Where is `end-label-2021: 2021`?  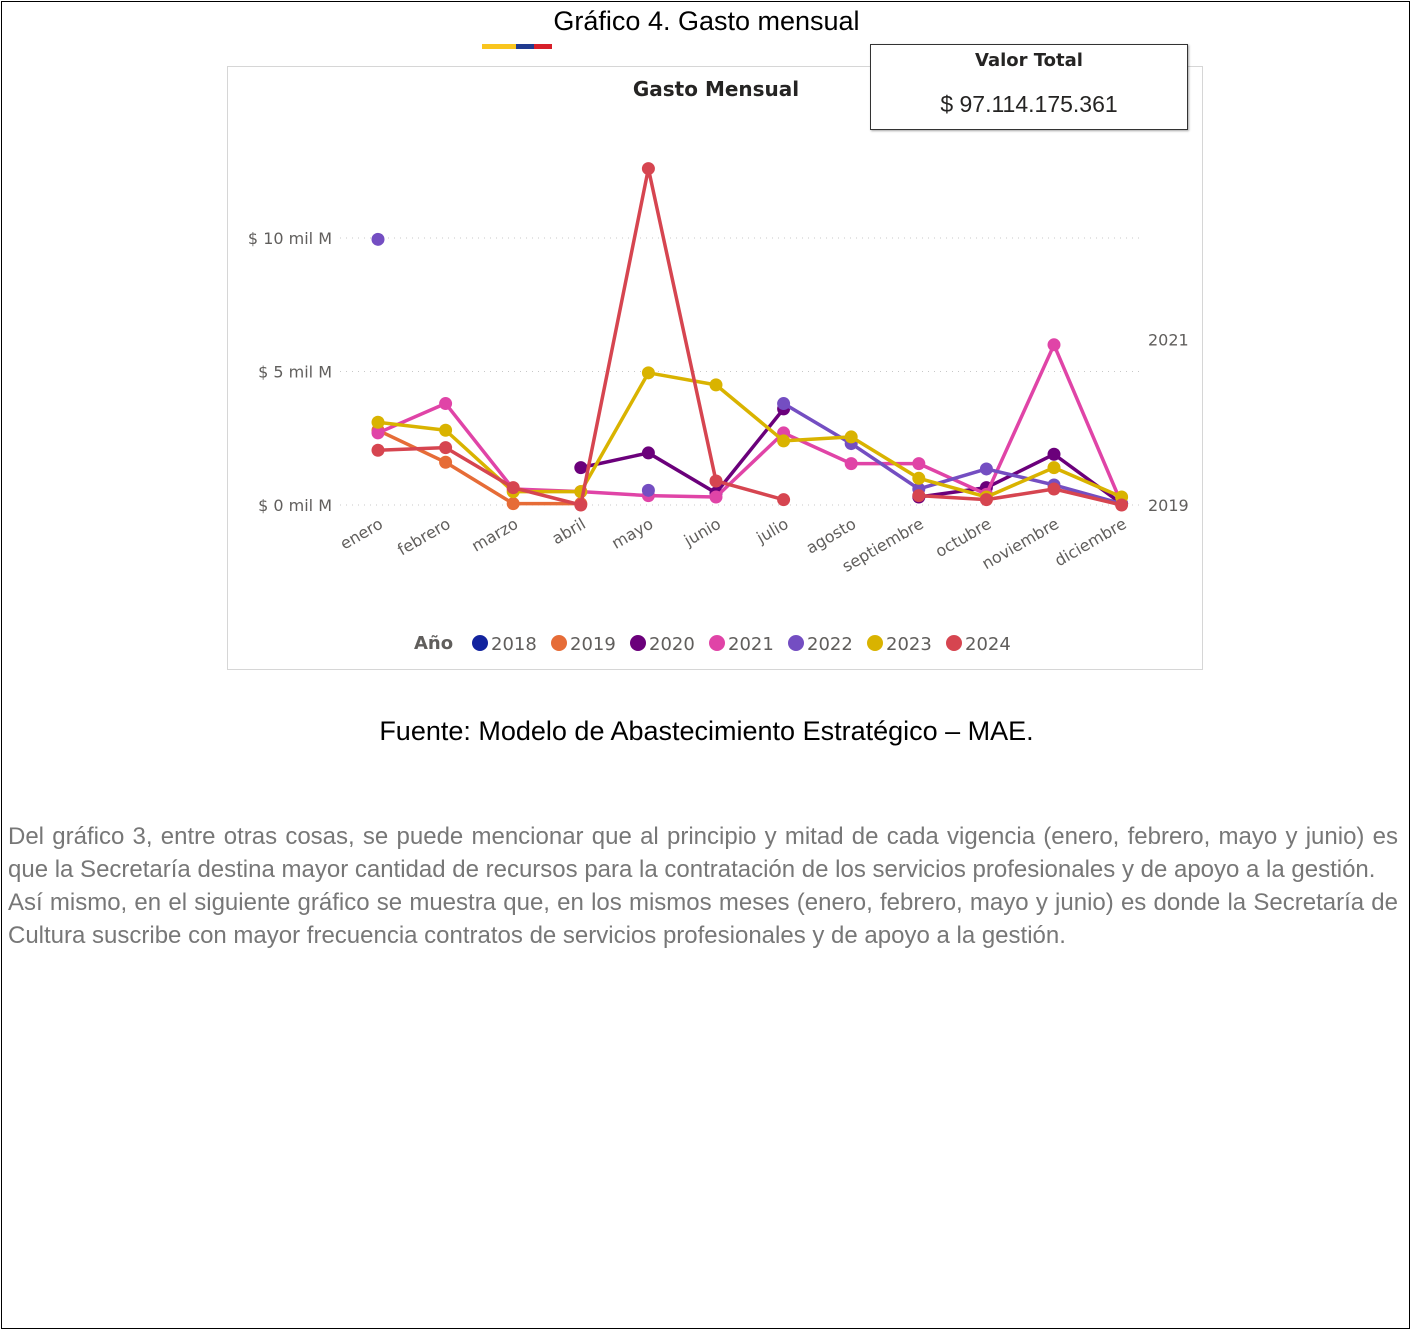
end-label-2021: 2021 is located at coordinates (1168, 339).